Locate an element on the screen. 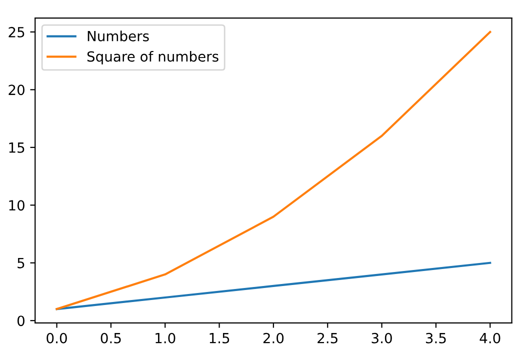  x-tick-label: 1.0 is located at coordinates (166, 338).